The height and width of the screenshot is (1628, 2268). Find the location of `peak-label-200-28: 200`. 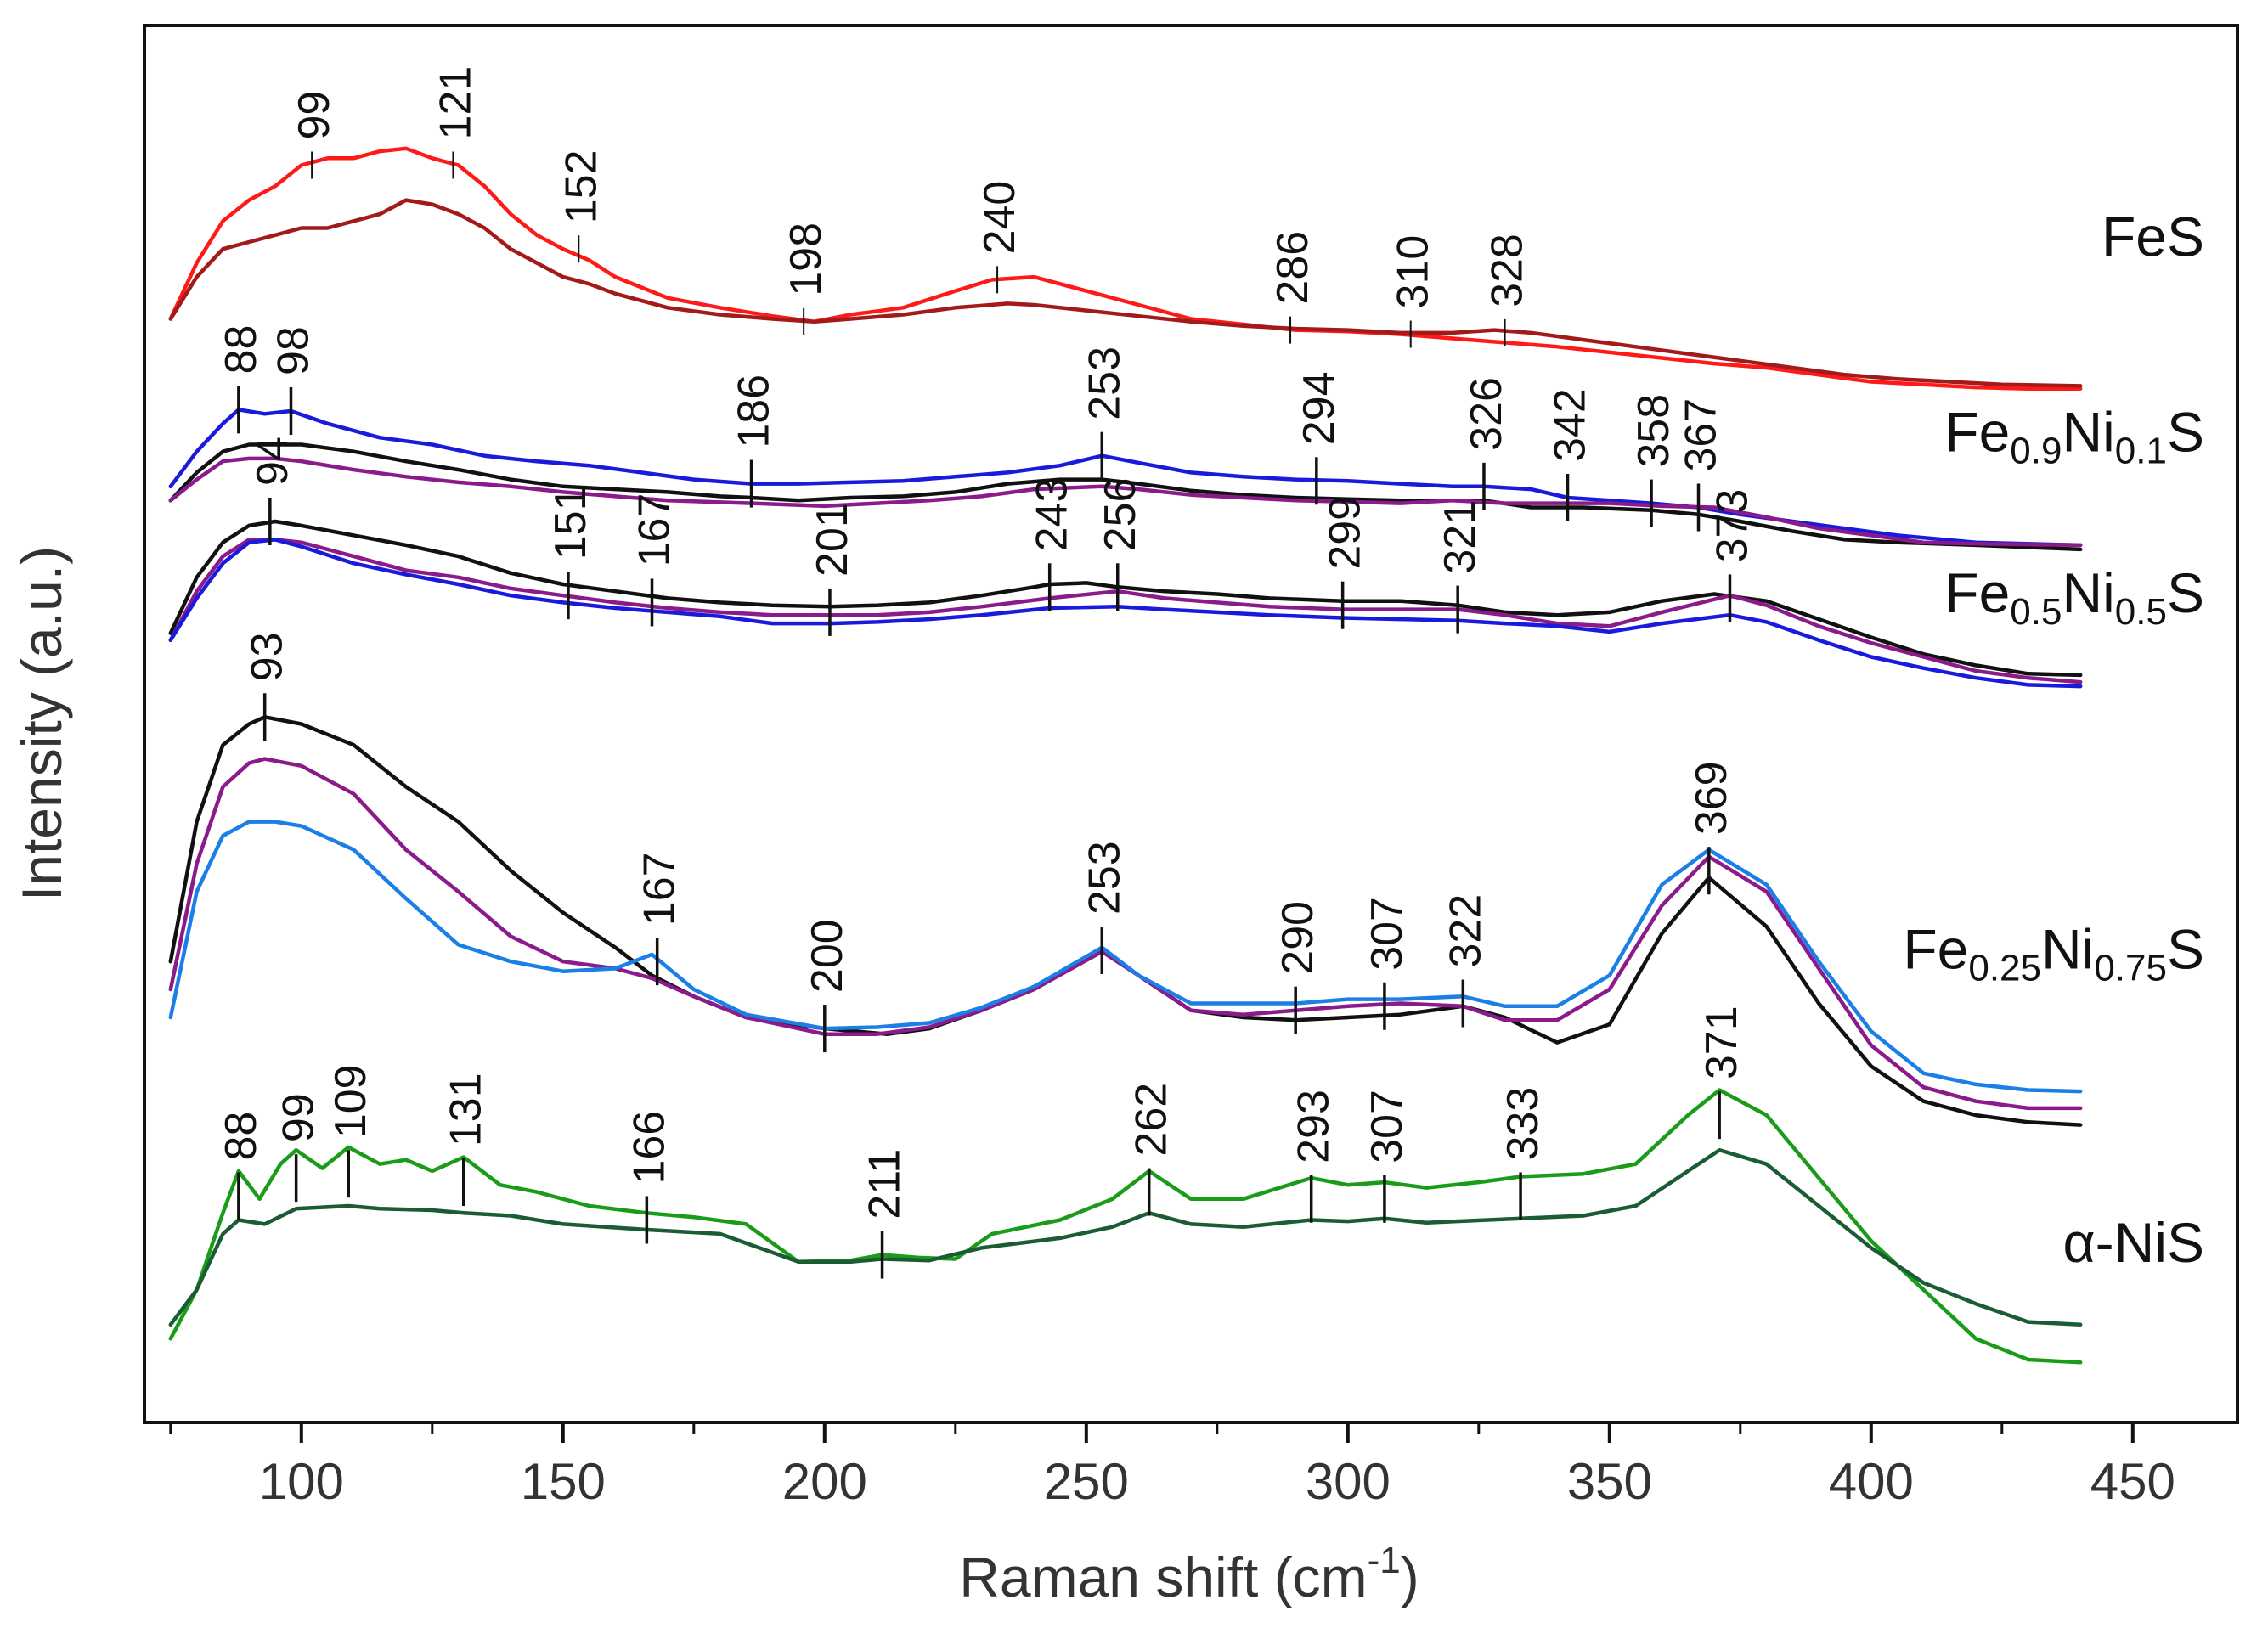

peak-label-200-28: 200 is located at coordinates (827, 956).